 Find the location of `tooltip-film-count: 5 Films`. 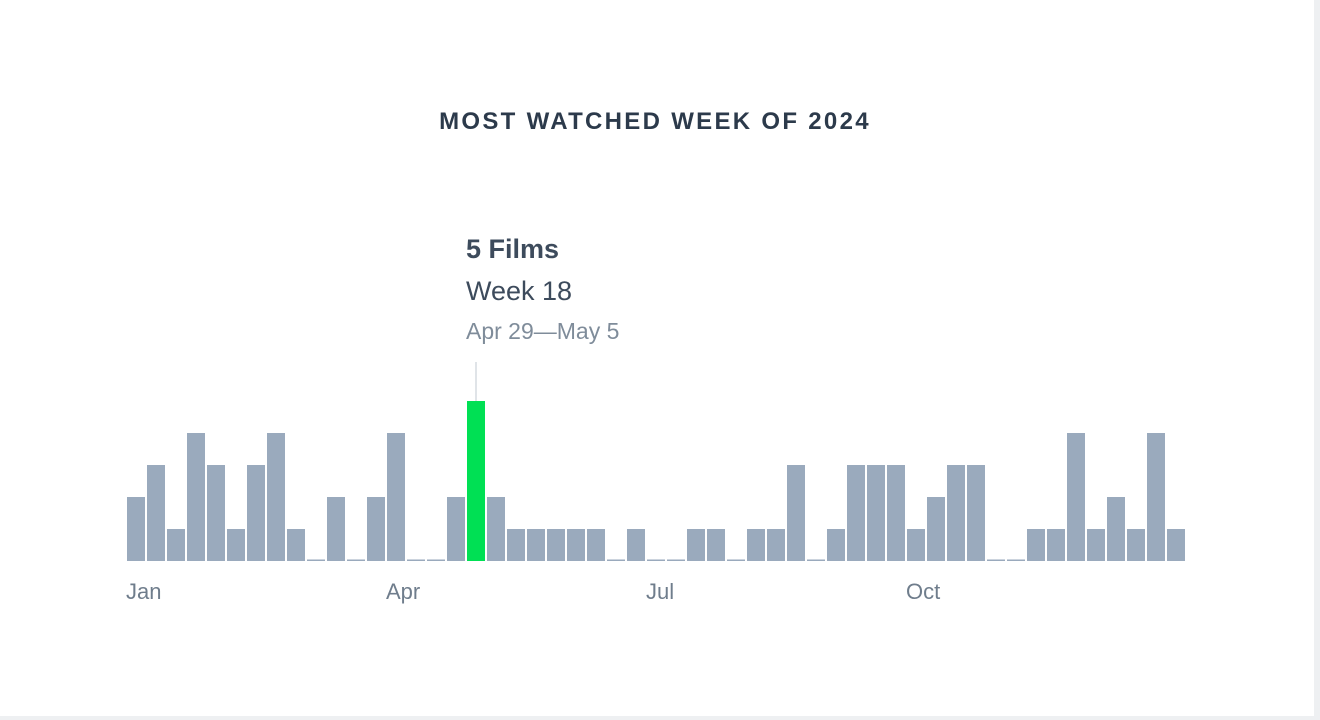

tooltip-film-count: 5 Films is located at coordinates (513, 249).